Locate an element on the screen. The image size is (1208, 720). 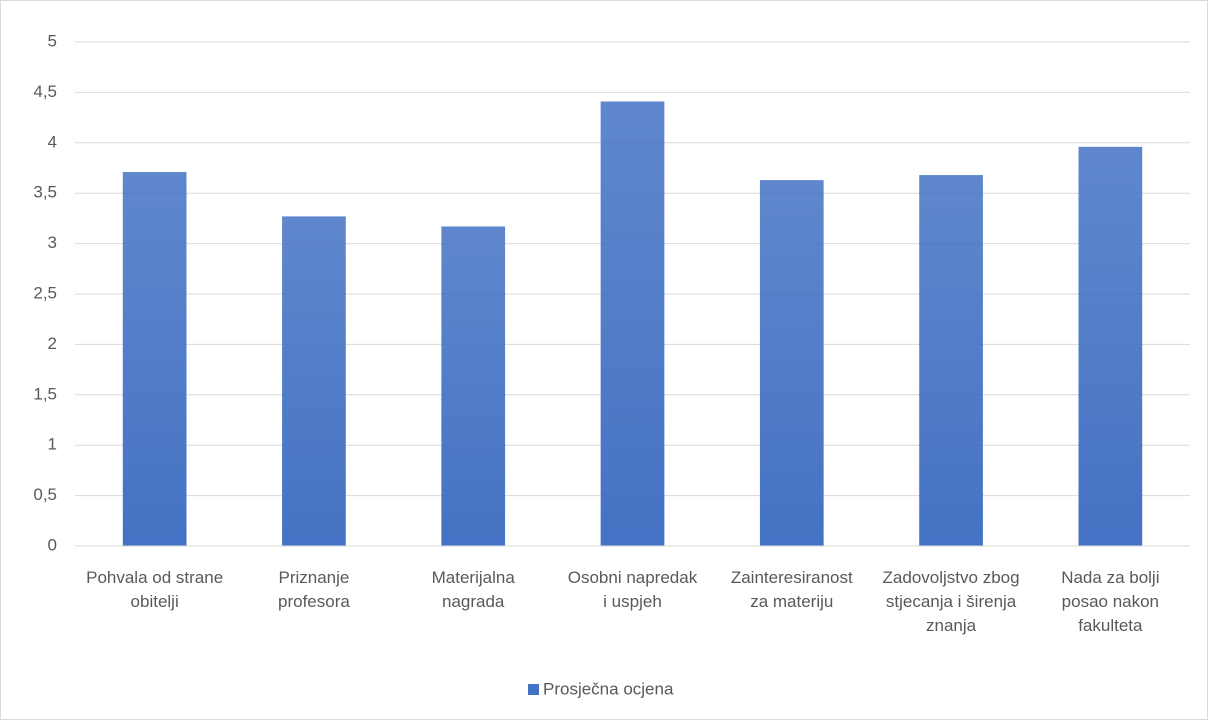
y-tick-label: 3,5 is located at coordinates (45, 192).